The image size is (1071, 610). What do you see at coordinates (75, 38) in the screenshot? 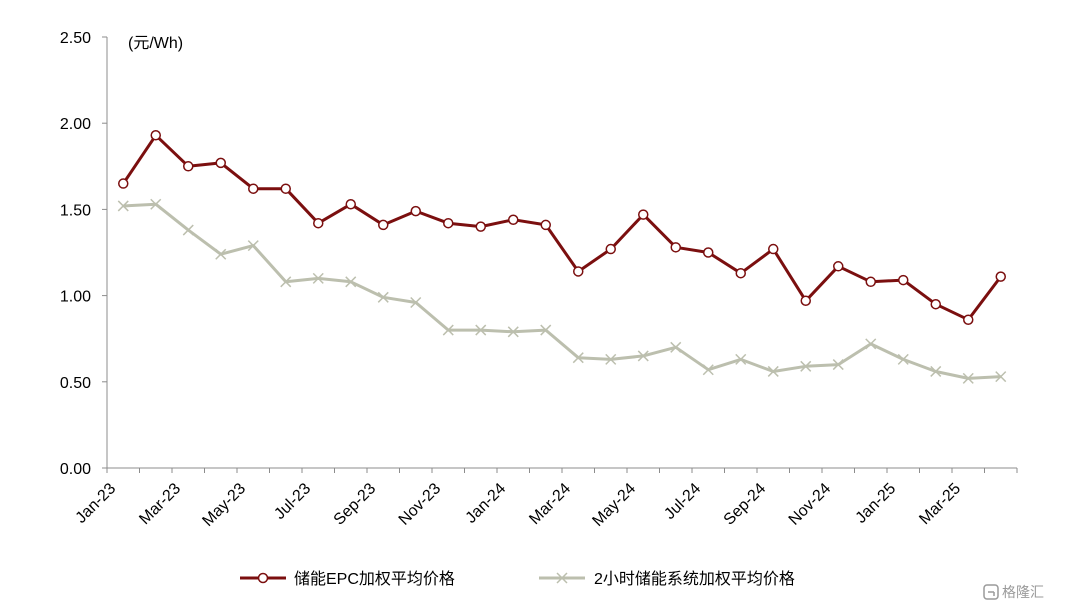
I see `y-tick-label: 2.50` at bounding box center [75, 38].